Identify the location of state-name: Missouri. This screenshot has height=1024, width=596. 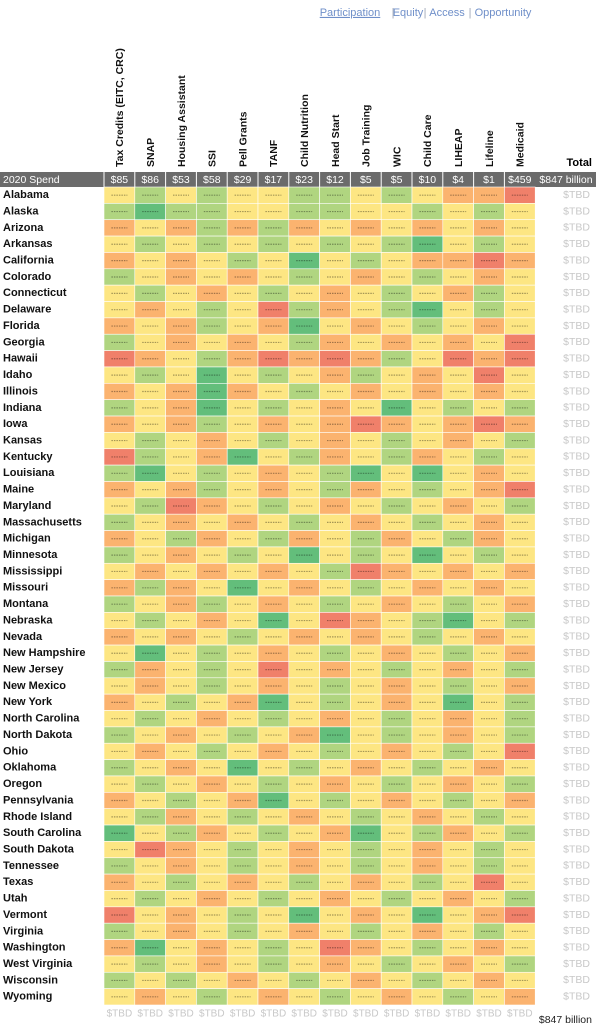
(25, 588).